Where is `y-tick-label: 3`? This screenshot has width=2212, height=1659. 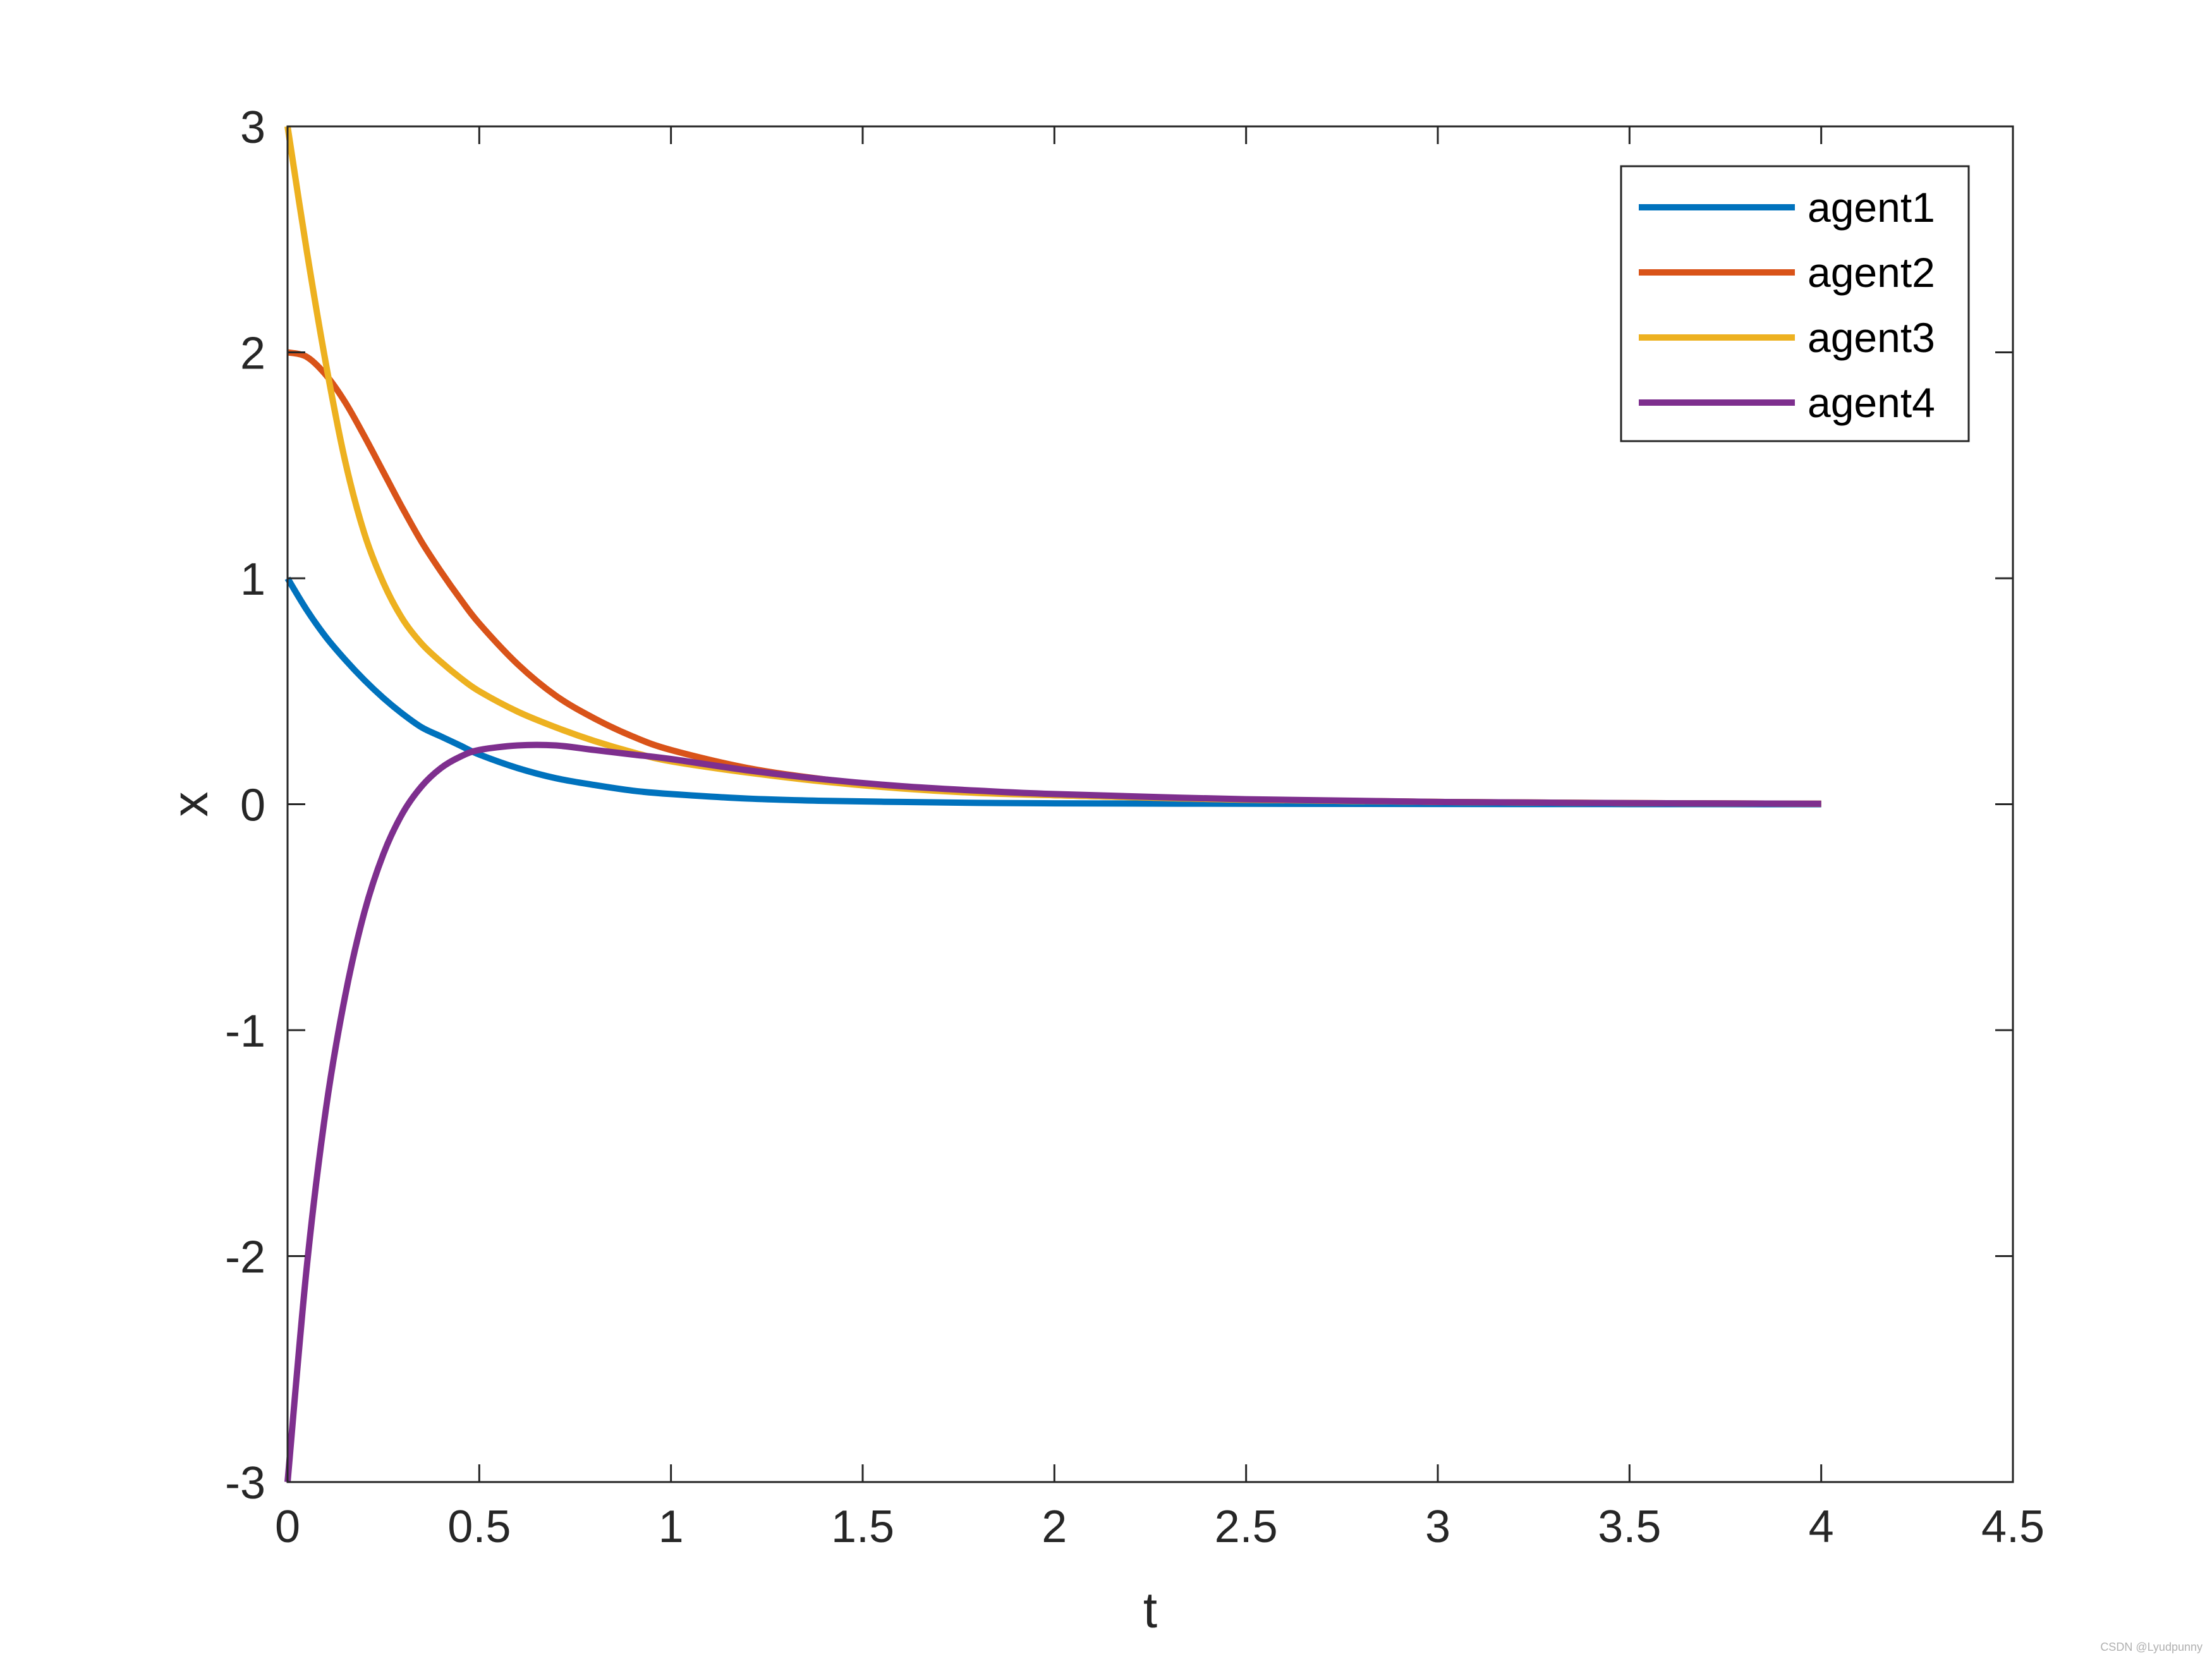 y-tick-label: 3 is located at coordinates (252, 127).